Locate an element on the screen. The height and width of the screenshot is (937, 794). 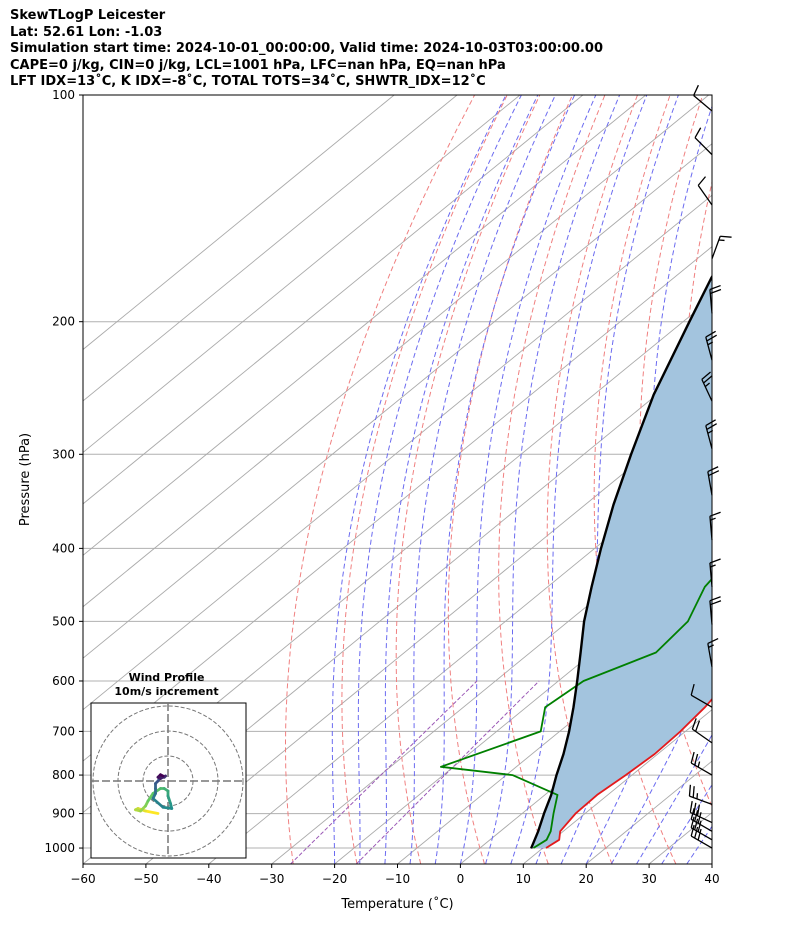
x-tick-label: 30 is located at coordinates (648, 879).